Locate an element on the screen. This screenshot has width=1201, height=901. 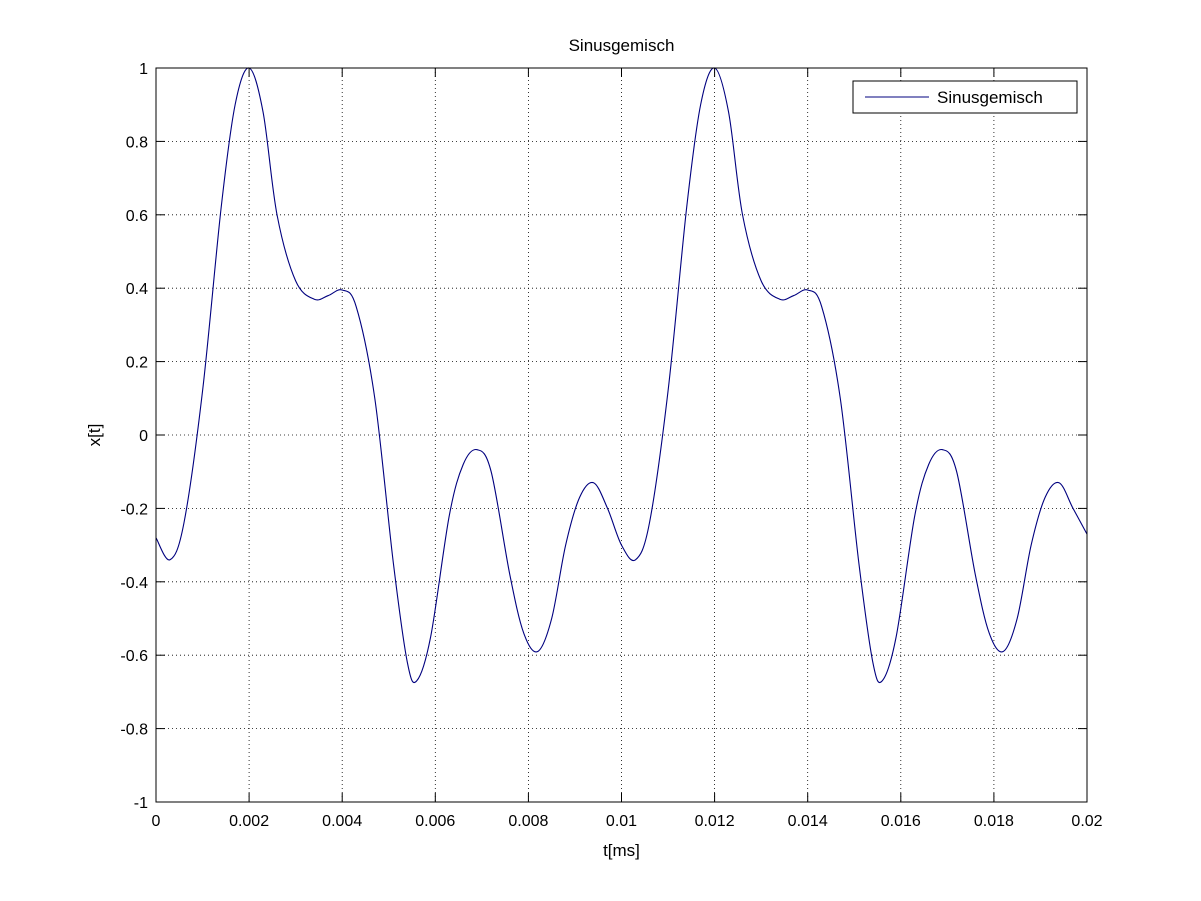
x-tick-label: 0.016 is located at coordinates (901, 821).